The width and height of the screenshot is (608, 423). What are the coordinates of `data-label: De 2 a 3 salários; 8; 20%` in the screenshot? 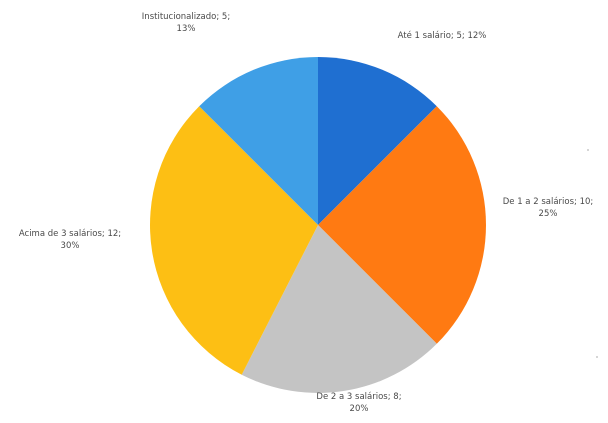 It's located at (358, 403).